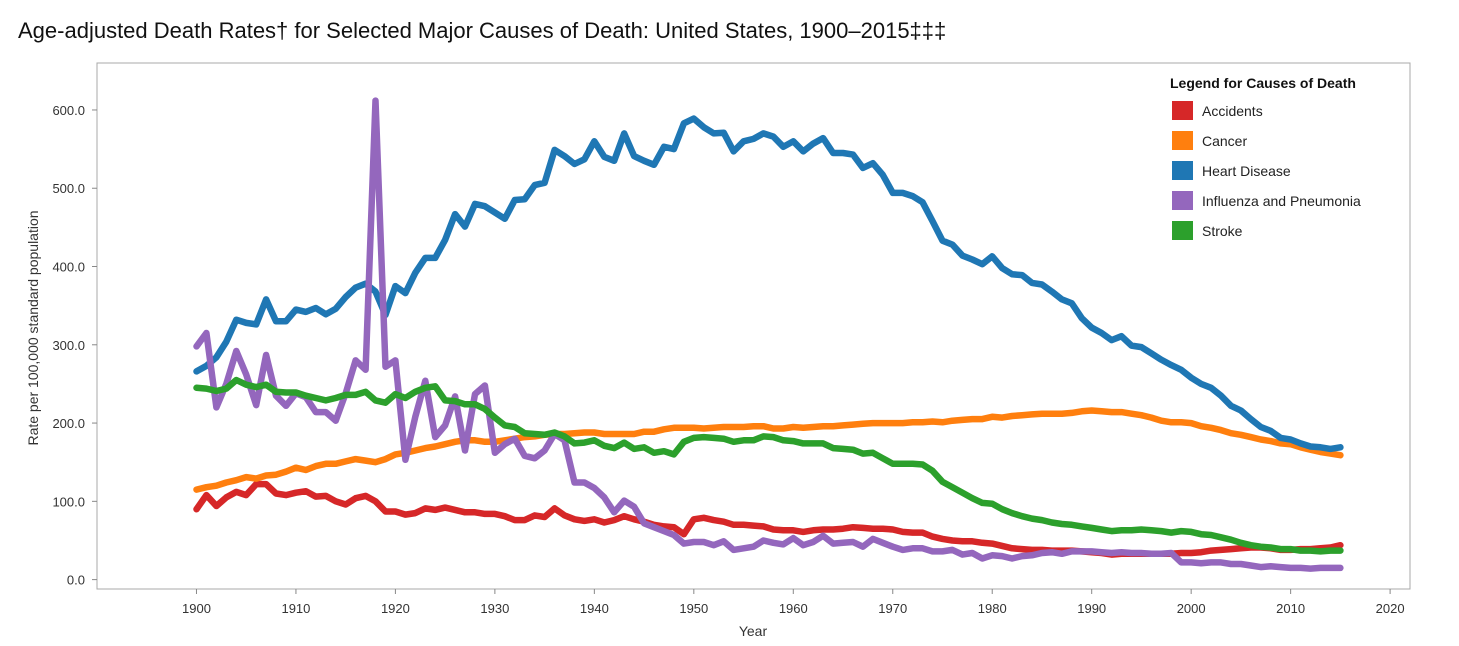 Image resolution: width=1459 pixels, height=646 pixels. Describe the element at coordinates (1091, 608) in the screenshot. I see `x-tick-label: 1990` at that location.